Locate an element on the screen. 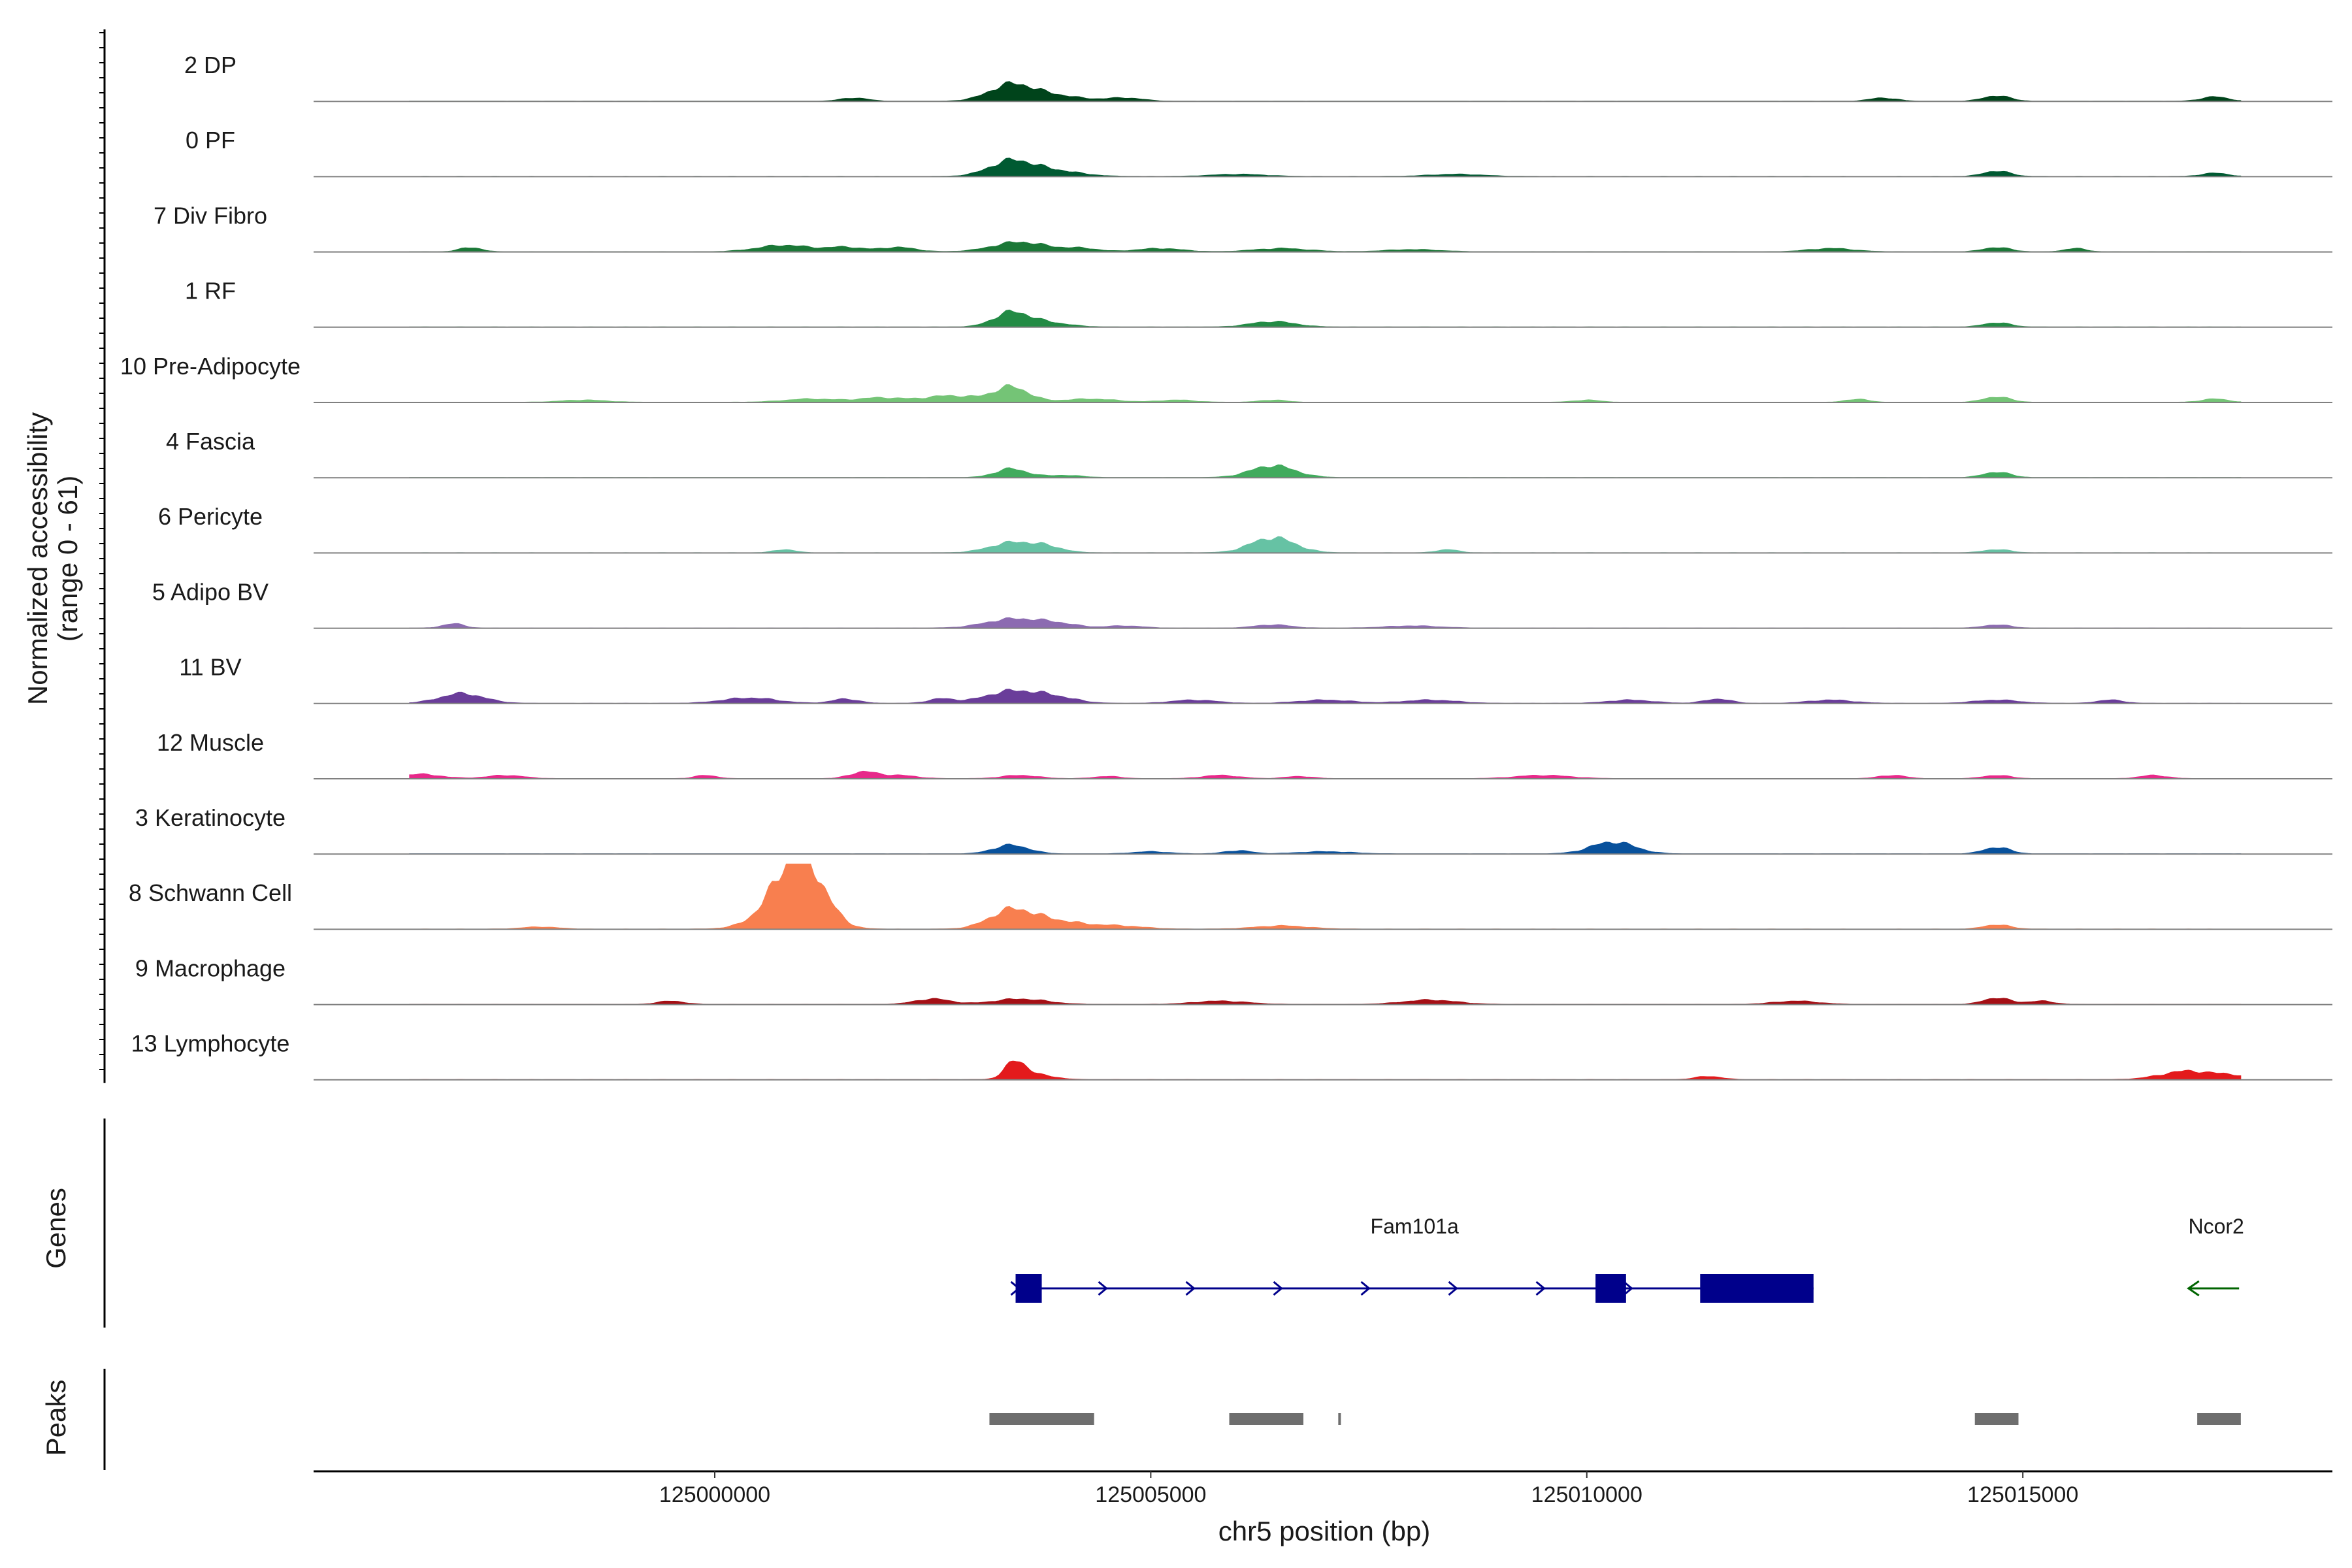  x-axis-title: chr5 position (bp) is located at coordinates (1324, 1531).